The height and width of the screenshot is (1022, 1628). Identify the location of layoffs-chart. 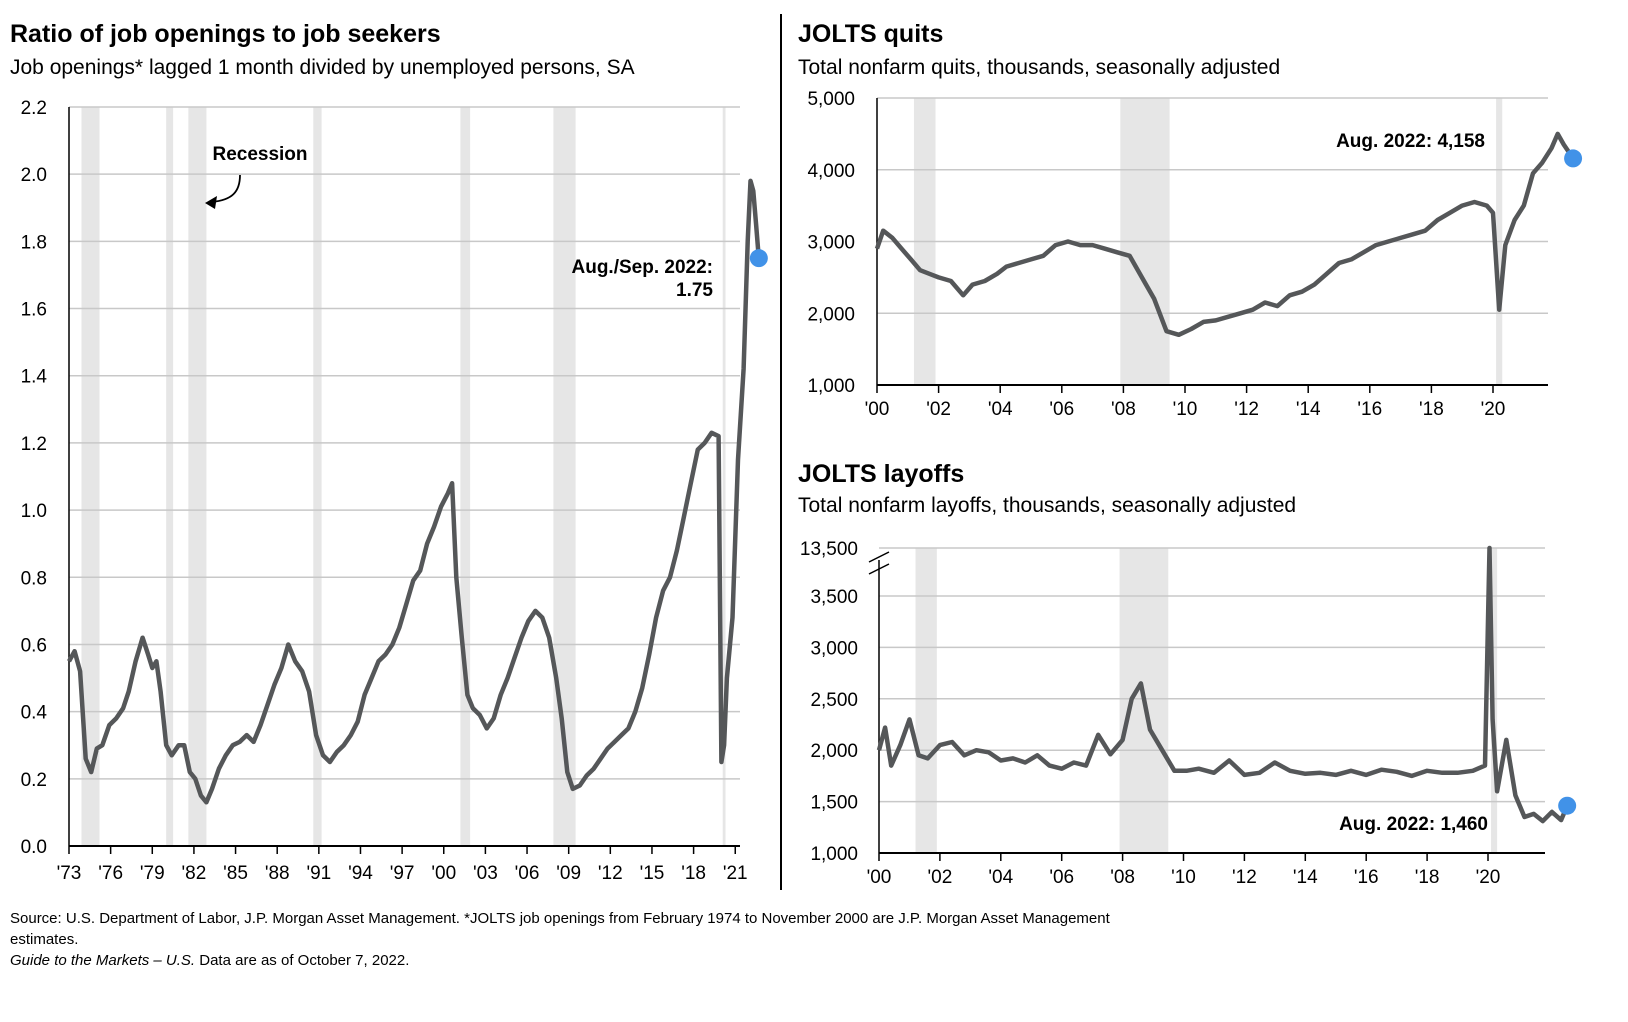
(1222, 703).